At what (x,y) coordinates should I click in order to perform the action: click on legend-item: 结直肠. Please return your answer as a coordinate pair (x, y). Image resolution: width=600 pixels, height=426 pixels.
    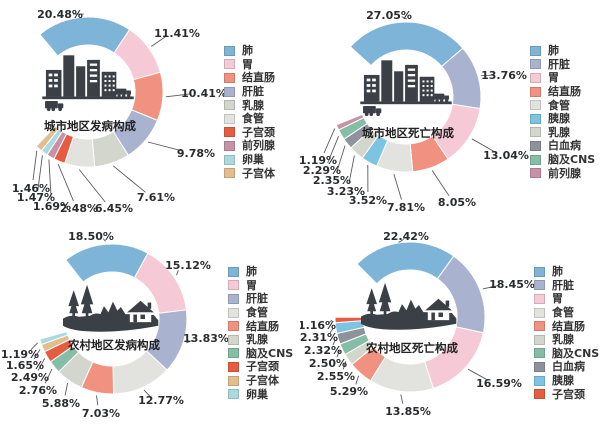
    Looking at the image, I should click on (562, 92).